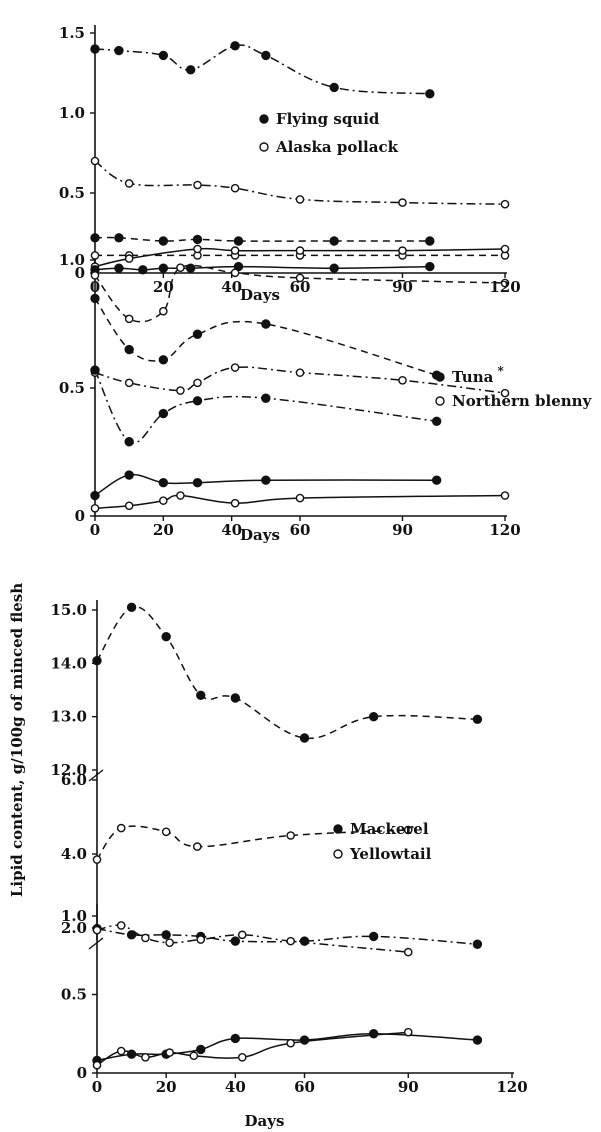  Describe the element at coordinates (235, 1087) in the screenshot. I see `panel-c-x-tick-label: 40` at that location.